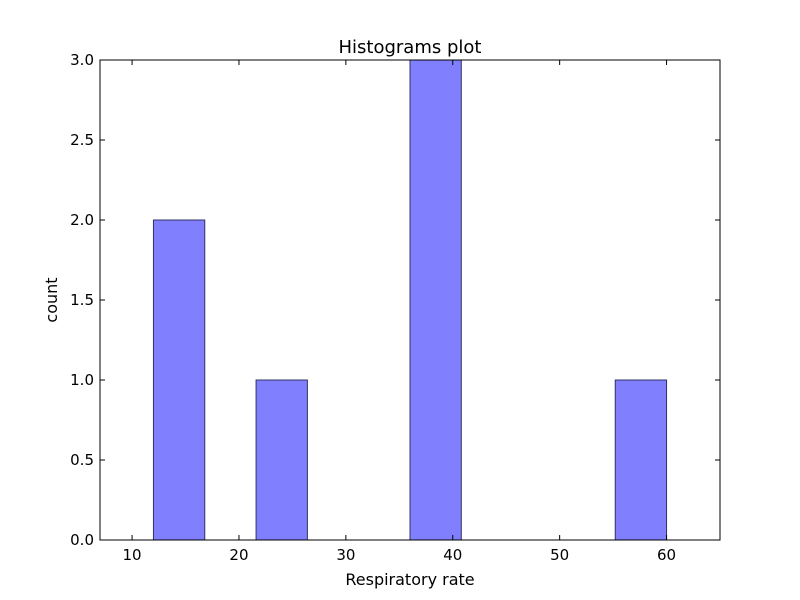 This screenshot has height=600, width=800. What do you see at coordinates (345, 555) in the screenshot?
I see `x-tick-label-2: 30` at bounding box center [345, 555].